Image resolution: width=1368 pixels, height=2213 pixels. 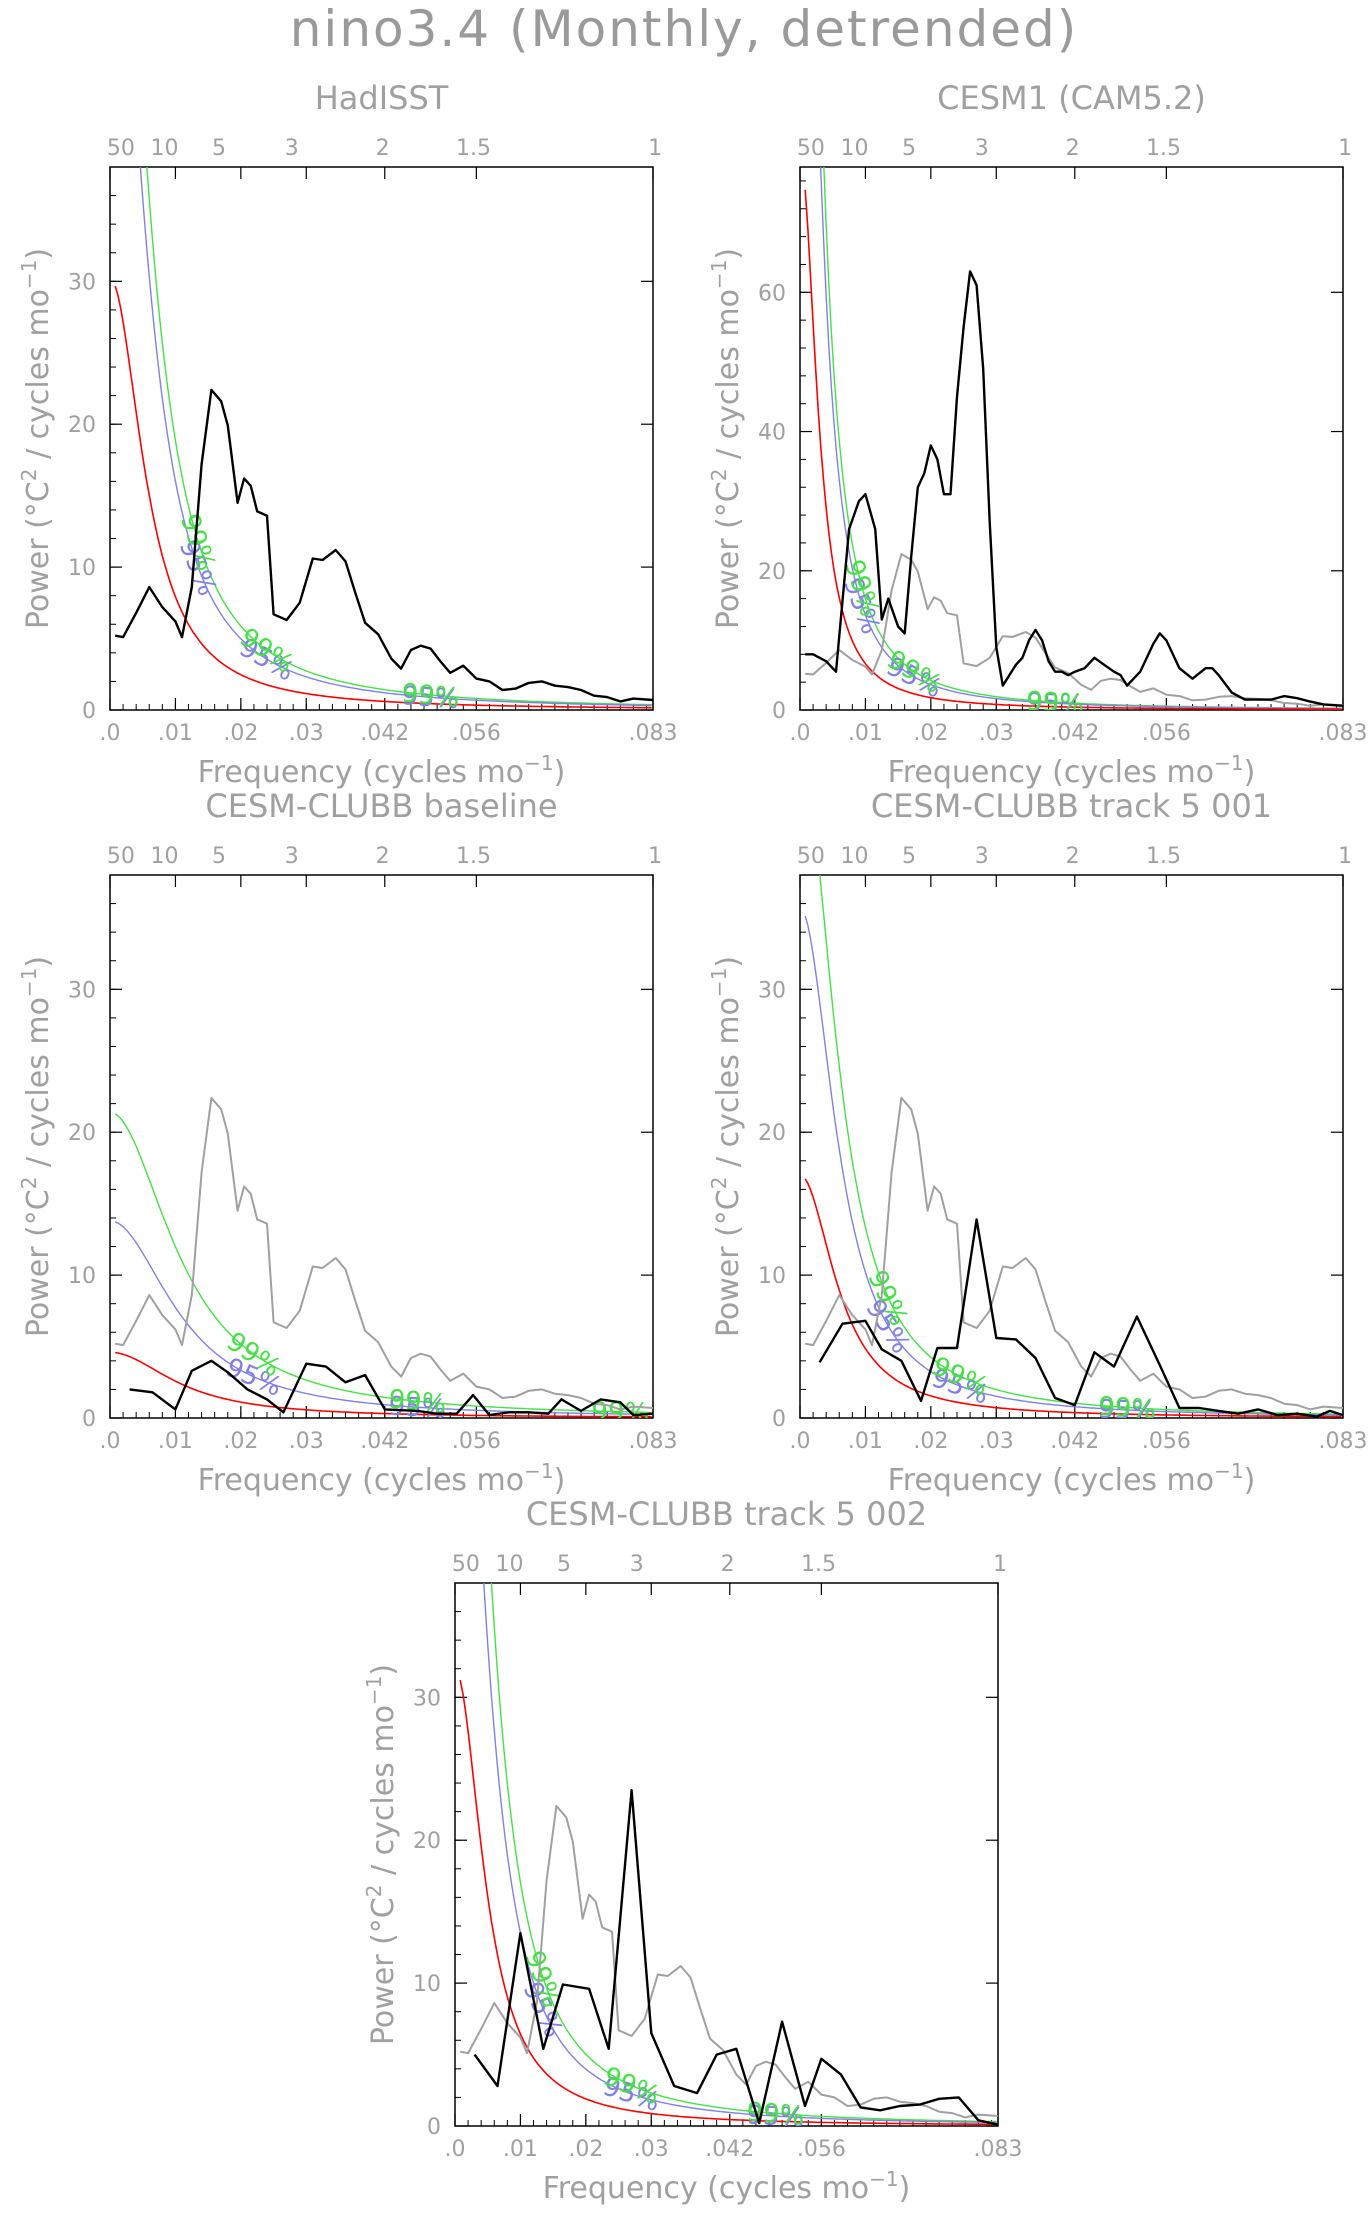 I want to click on significance-label-ci95: 95%, so click(x=431, y=698).